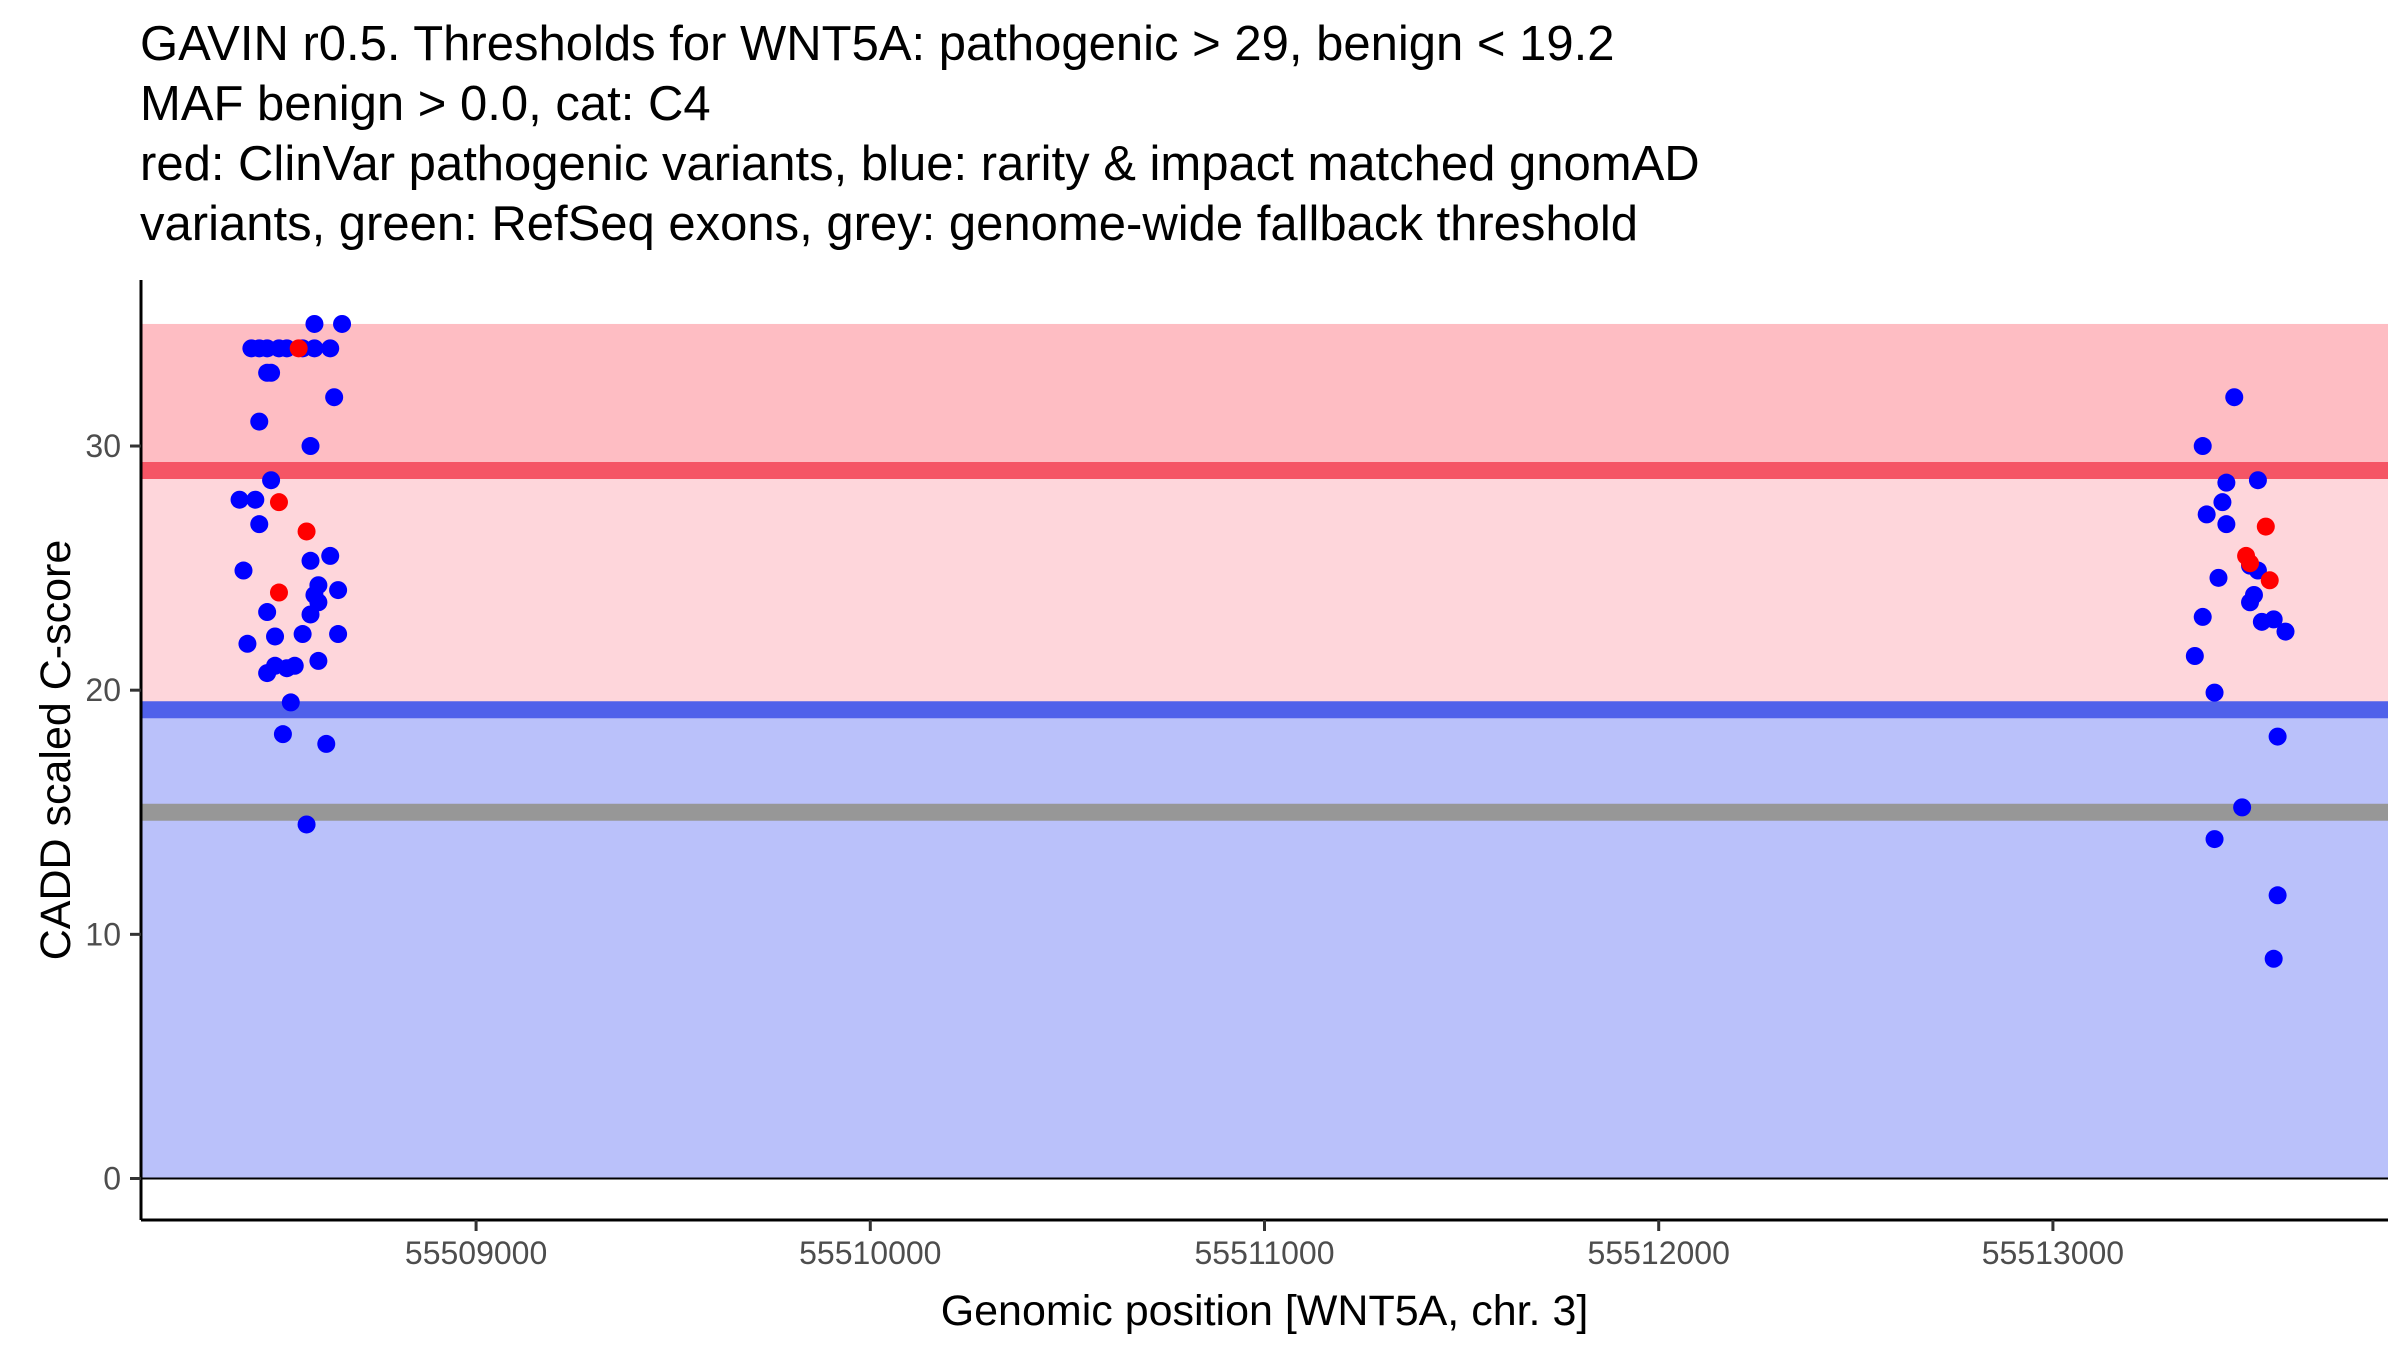 Image resolution: width=2400 pixels, height=1350 pixels. What do you see at coordinates (1659, 1253) in the screenshot?
I see `x-tick-label: 55512000` at bounding box center [1659, 1253].